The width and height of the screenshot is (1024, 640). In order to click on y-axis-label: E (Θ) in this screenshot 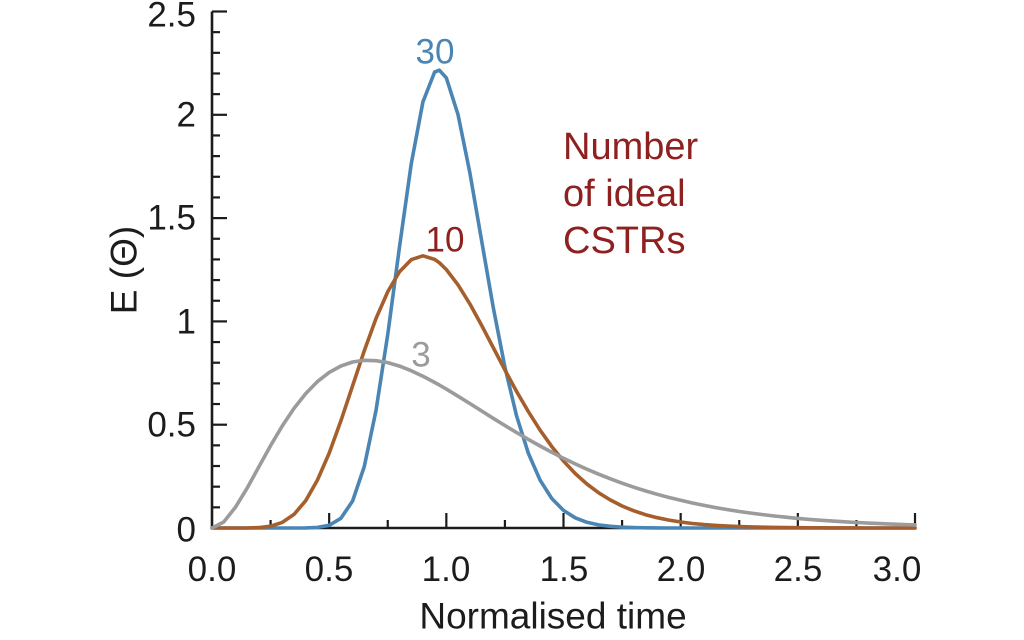, I will do `click(124, 270)`.